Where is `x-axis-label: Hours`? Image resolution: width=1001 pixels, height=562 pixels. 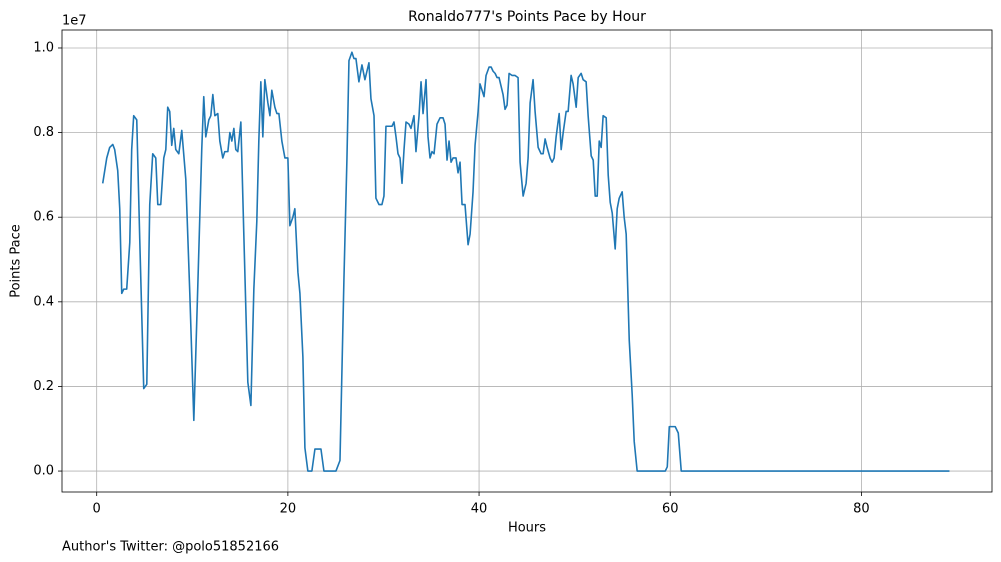
x-axis-label: Hours is located at coordinates (527, 528).